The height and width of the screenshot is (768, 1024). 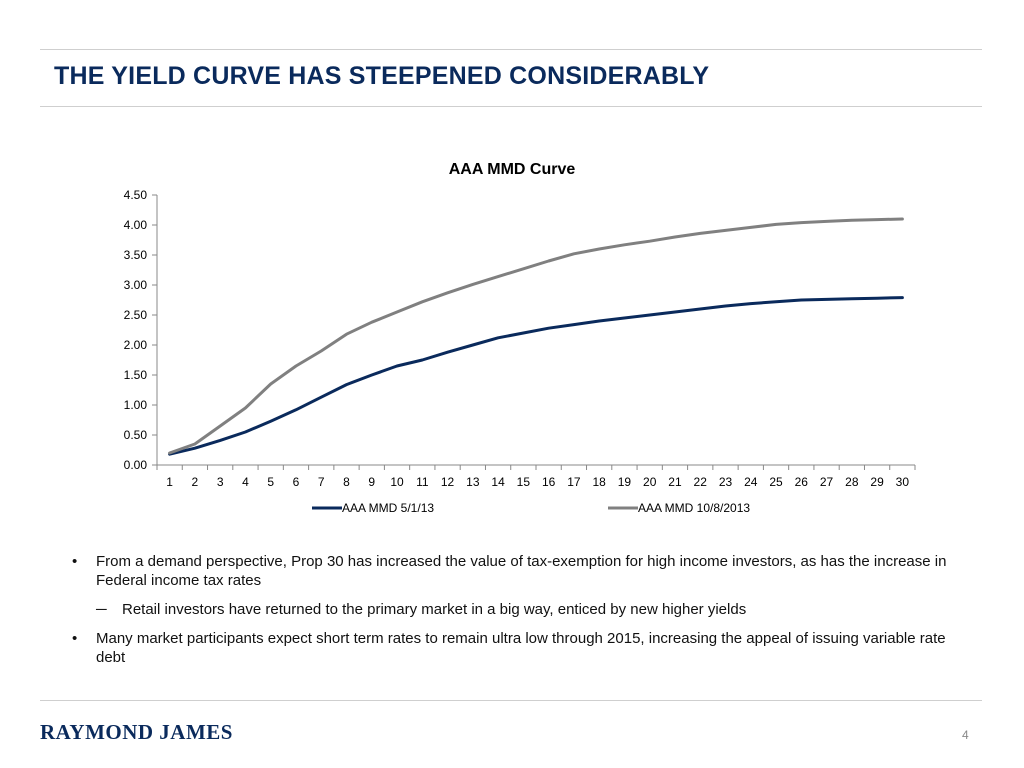 I want to click on x-tick-label: 3, so click(x=220, y=482).